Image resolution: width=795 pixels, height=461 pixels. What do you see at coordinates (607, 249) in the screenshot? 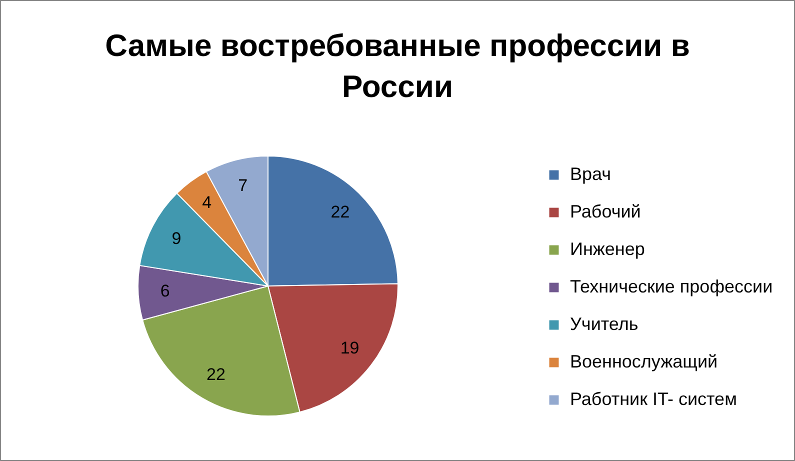
I see `legend-label: Инженер` at bounding box center [607, 249].